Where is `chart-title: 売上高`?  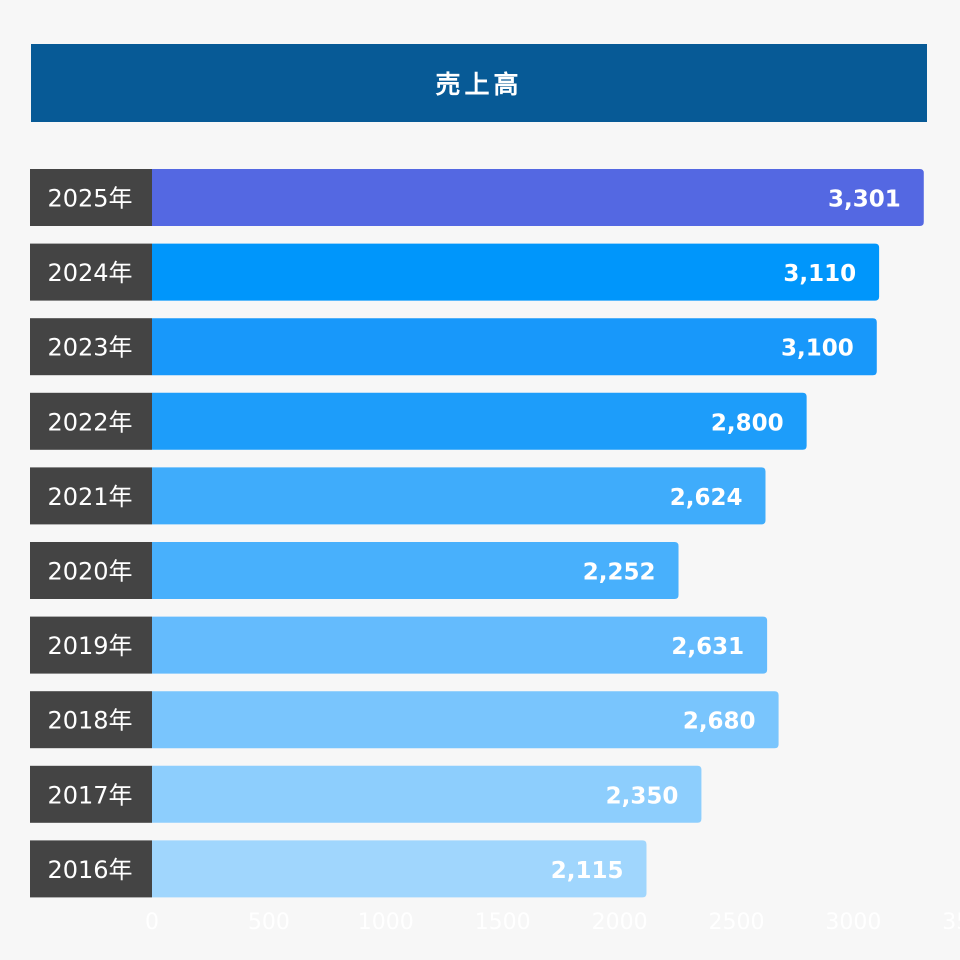 chart-title: 売上高 is located at coordinates (479, 84).